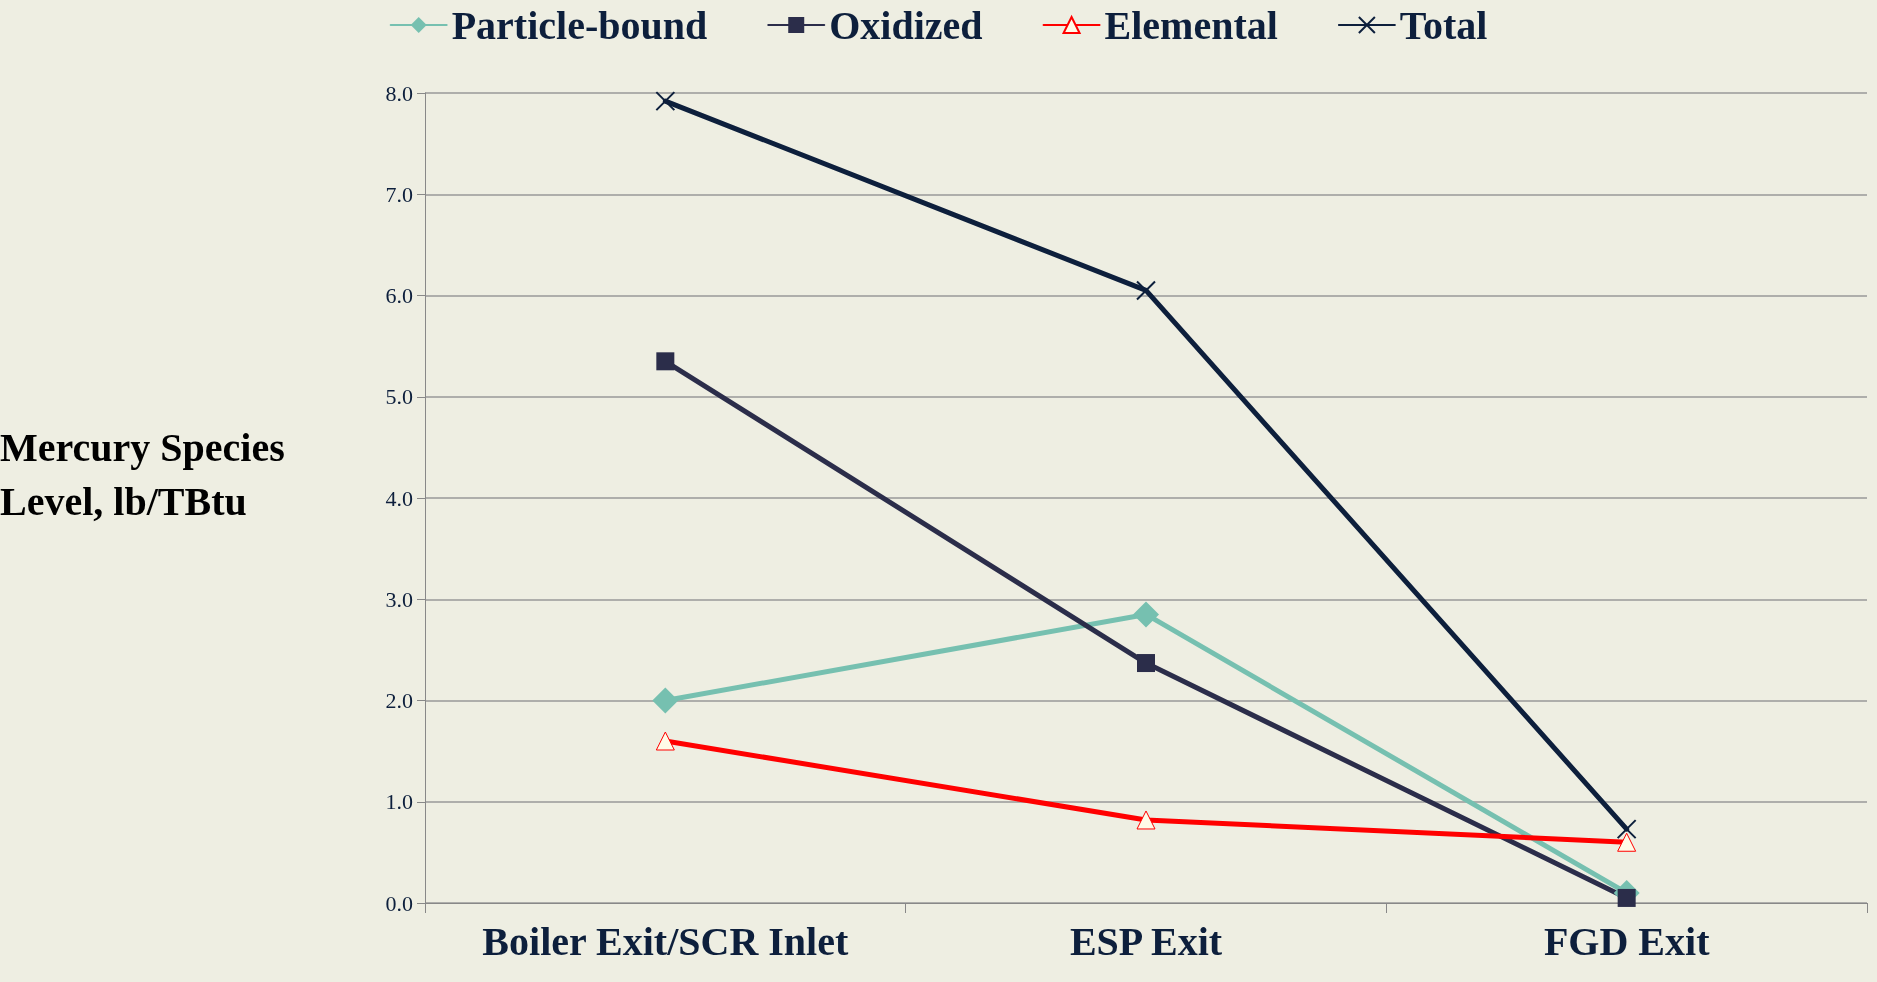 The image size is (1877, 982). Describe the element at coordinates (1146, 941) in the screenshot. I see `x-tick-label: ESP Exit` at that location.